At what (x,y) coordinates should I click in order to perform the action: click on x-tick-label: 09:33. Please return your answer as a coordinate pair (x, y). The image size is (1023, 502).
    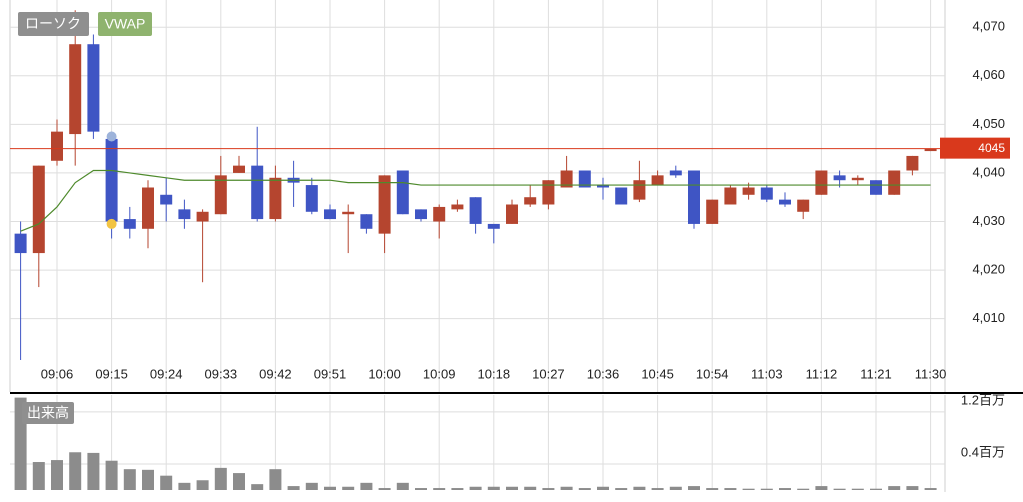
    Looking at the image, I should click on (221, 373).